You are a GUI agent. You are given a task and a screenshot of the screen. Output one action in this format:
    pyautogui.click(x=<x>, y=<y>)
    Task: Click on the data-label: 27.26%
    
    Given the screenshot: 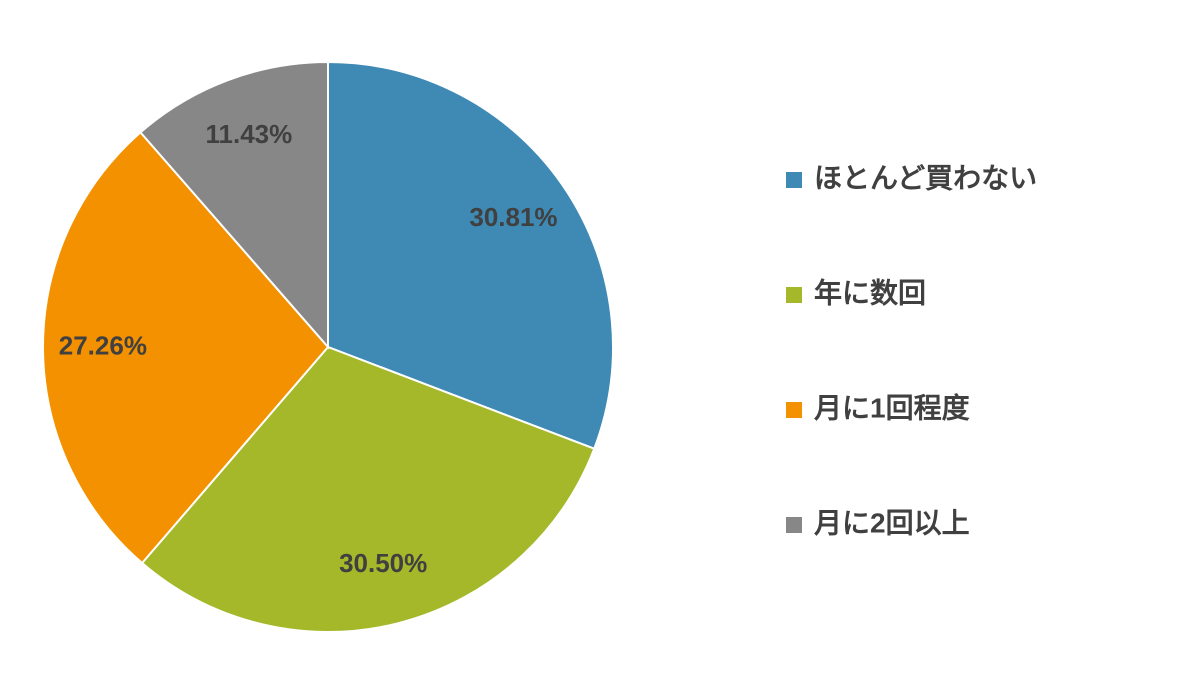 What is the action you would take?
    pyautogui.click(x=103, y=346)
    